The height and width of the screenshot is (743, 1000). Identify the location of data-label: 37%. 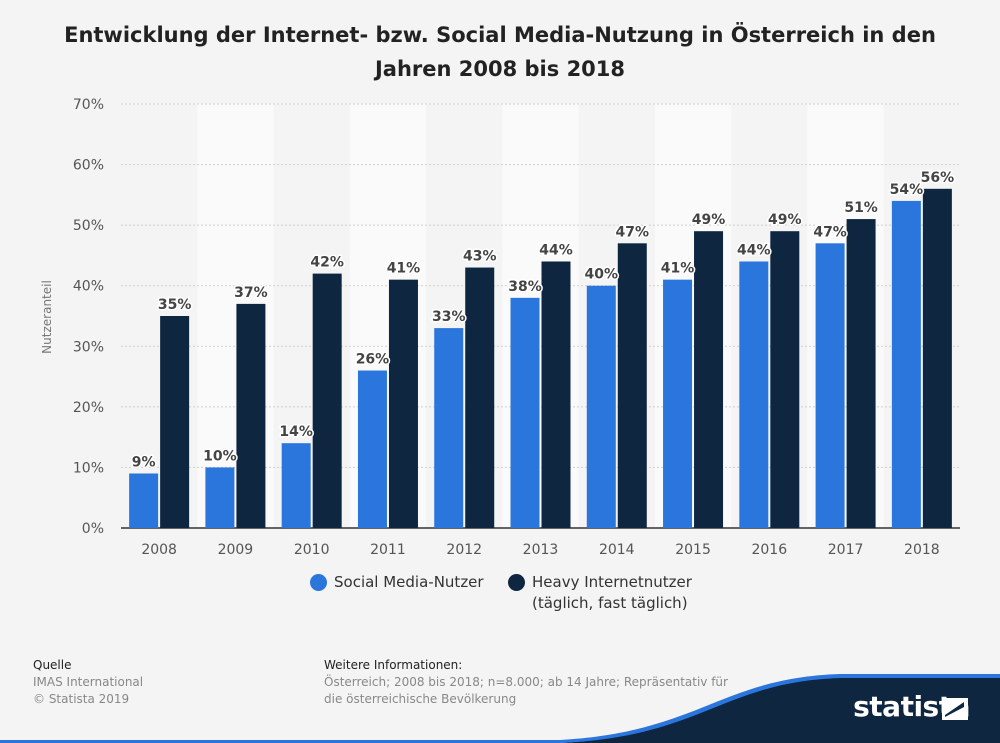
(251, 293).